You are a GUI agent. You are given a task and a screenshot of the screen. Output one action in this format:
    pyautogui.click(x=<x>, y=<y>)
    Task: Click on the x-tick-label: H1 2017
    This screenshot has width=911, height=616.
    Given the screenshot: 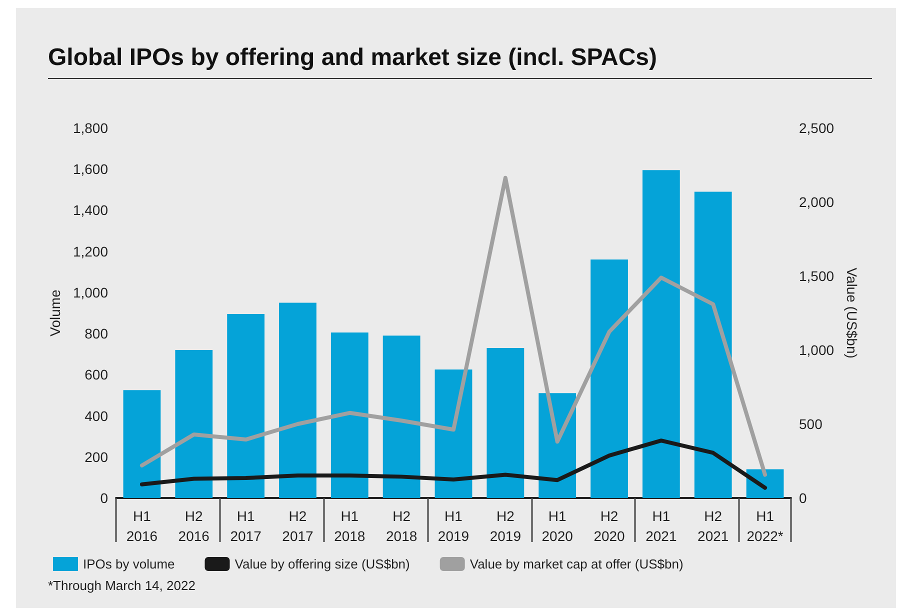 What is the action you would take?
    pyautogui.click(x=246, y=526)
    